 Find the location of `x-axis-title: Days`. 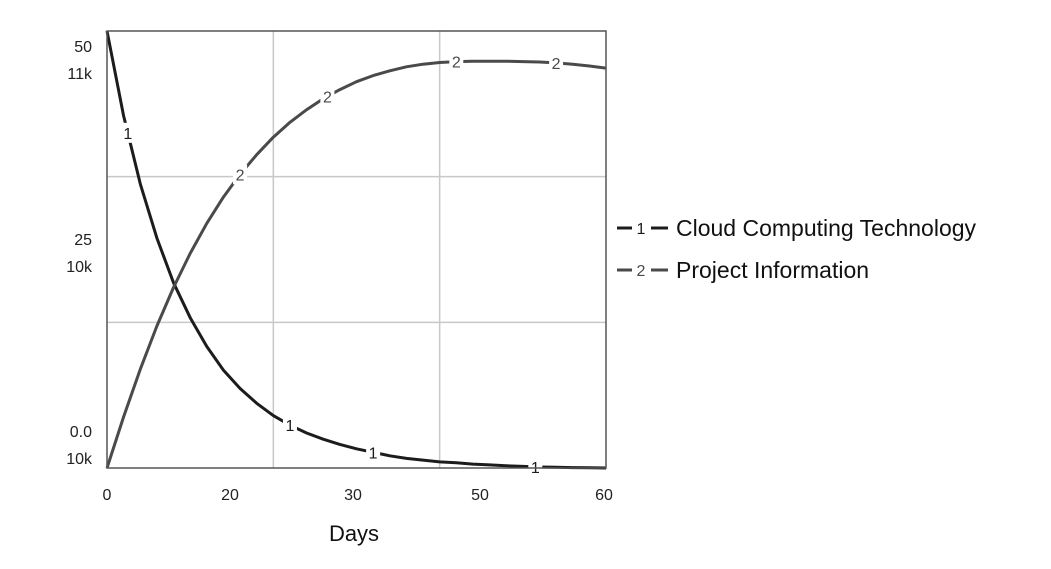

x-axis-title: Days is located at coordinates (354, 533).